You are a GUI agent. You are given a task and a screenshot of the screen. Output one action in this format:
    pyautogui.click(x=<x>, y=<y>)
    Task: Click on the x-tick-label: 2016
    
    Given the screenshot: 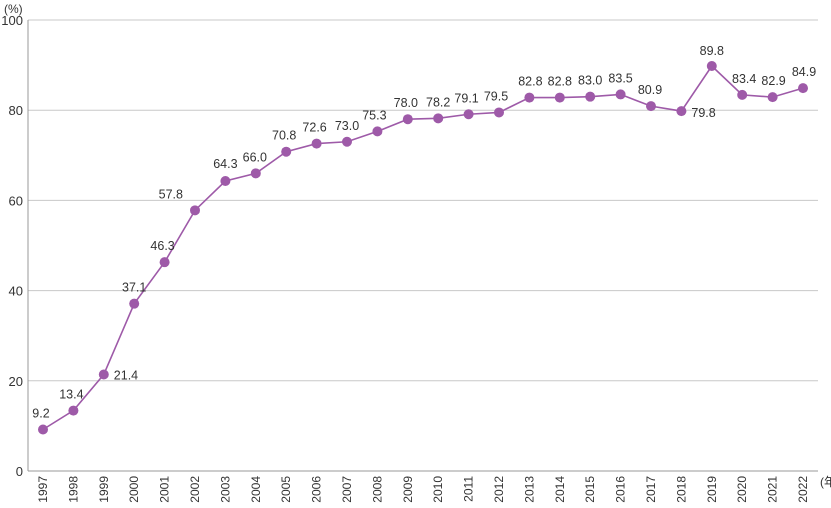 What is the action you would take?
    pyautogui.click(x=621, y=489)
    